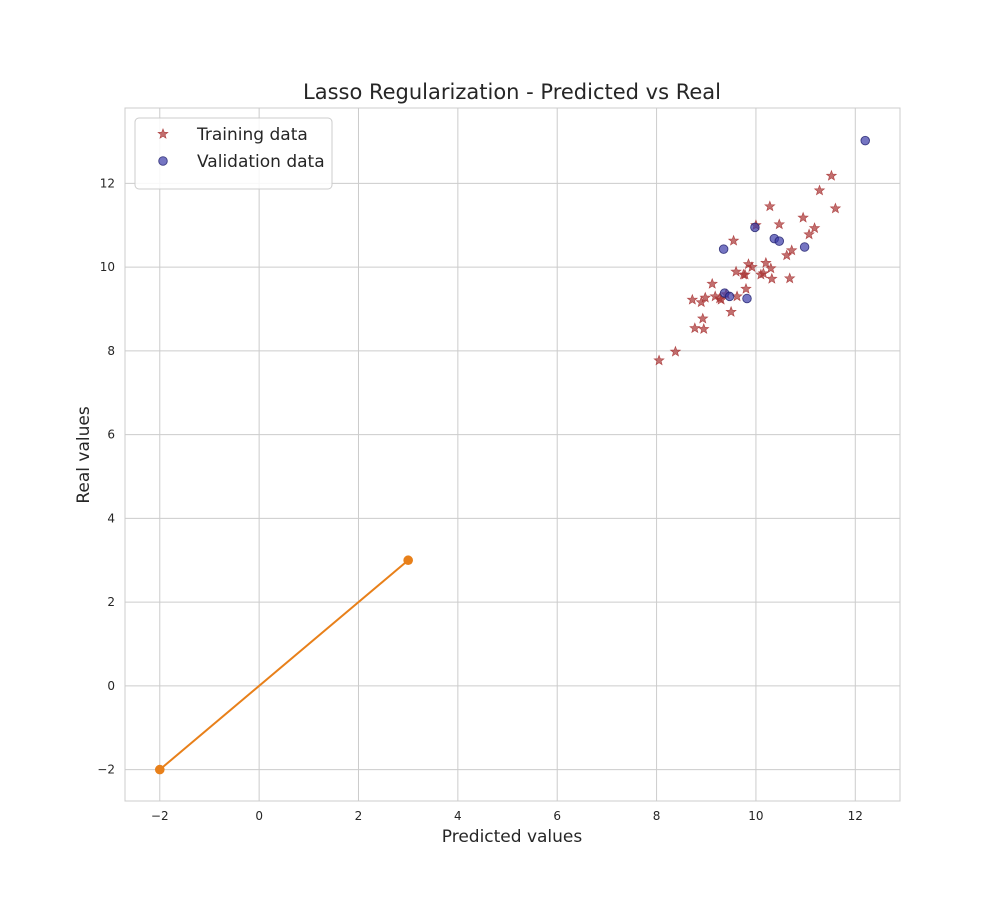 This screenshot has height=900, width=1000. What do you see at coordinates (284, 665) in the screenshot?
I see `diagonal-line` at bounding box center [284, 665].